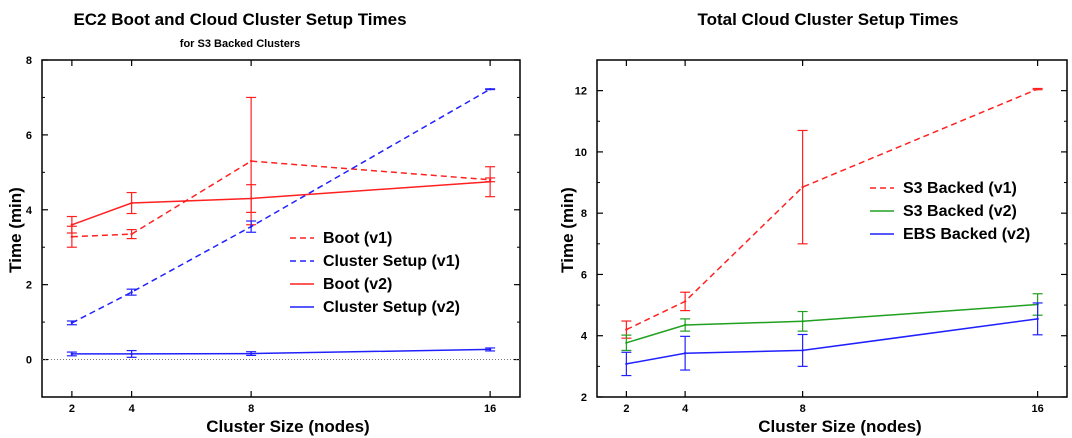 Image resolution: width=1072 pixels, height=438 pixels. I want to click on chart-left-title: EC2 Boot and Cloud Cluster Setup Times, so click(239, 19).